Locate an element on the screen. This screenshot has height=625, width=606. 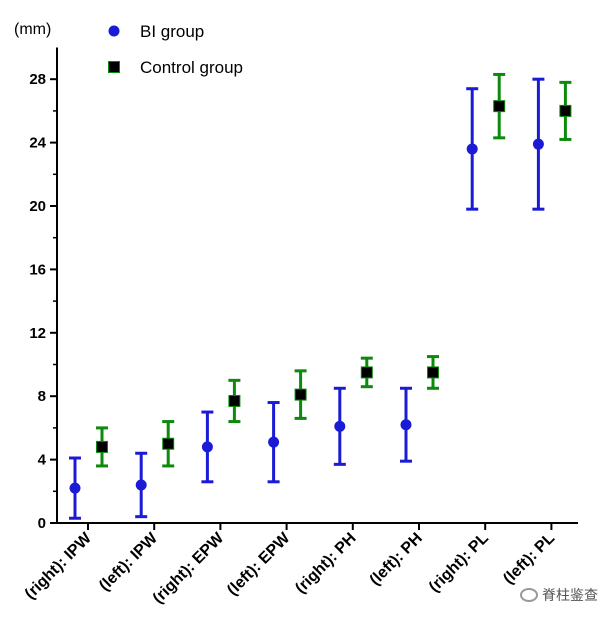
x-category-label: (left): PH is located at coordinates (396, 559).